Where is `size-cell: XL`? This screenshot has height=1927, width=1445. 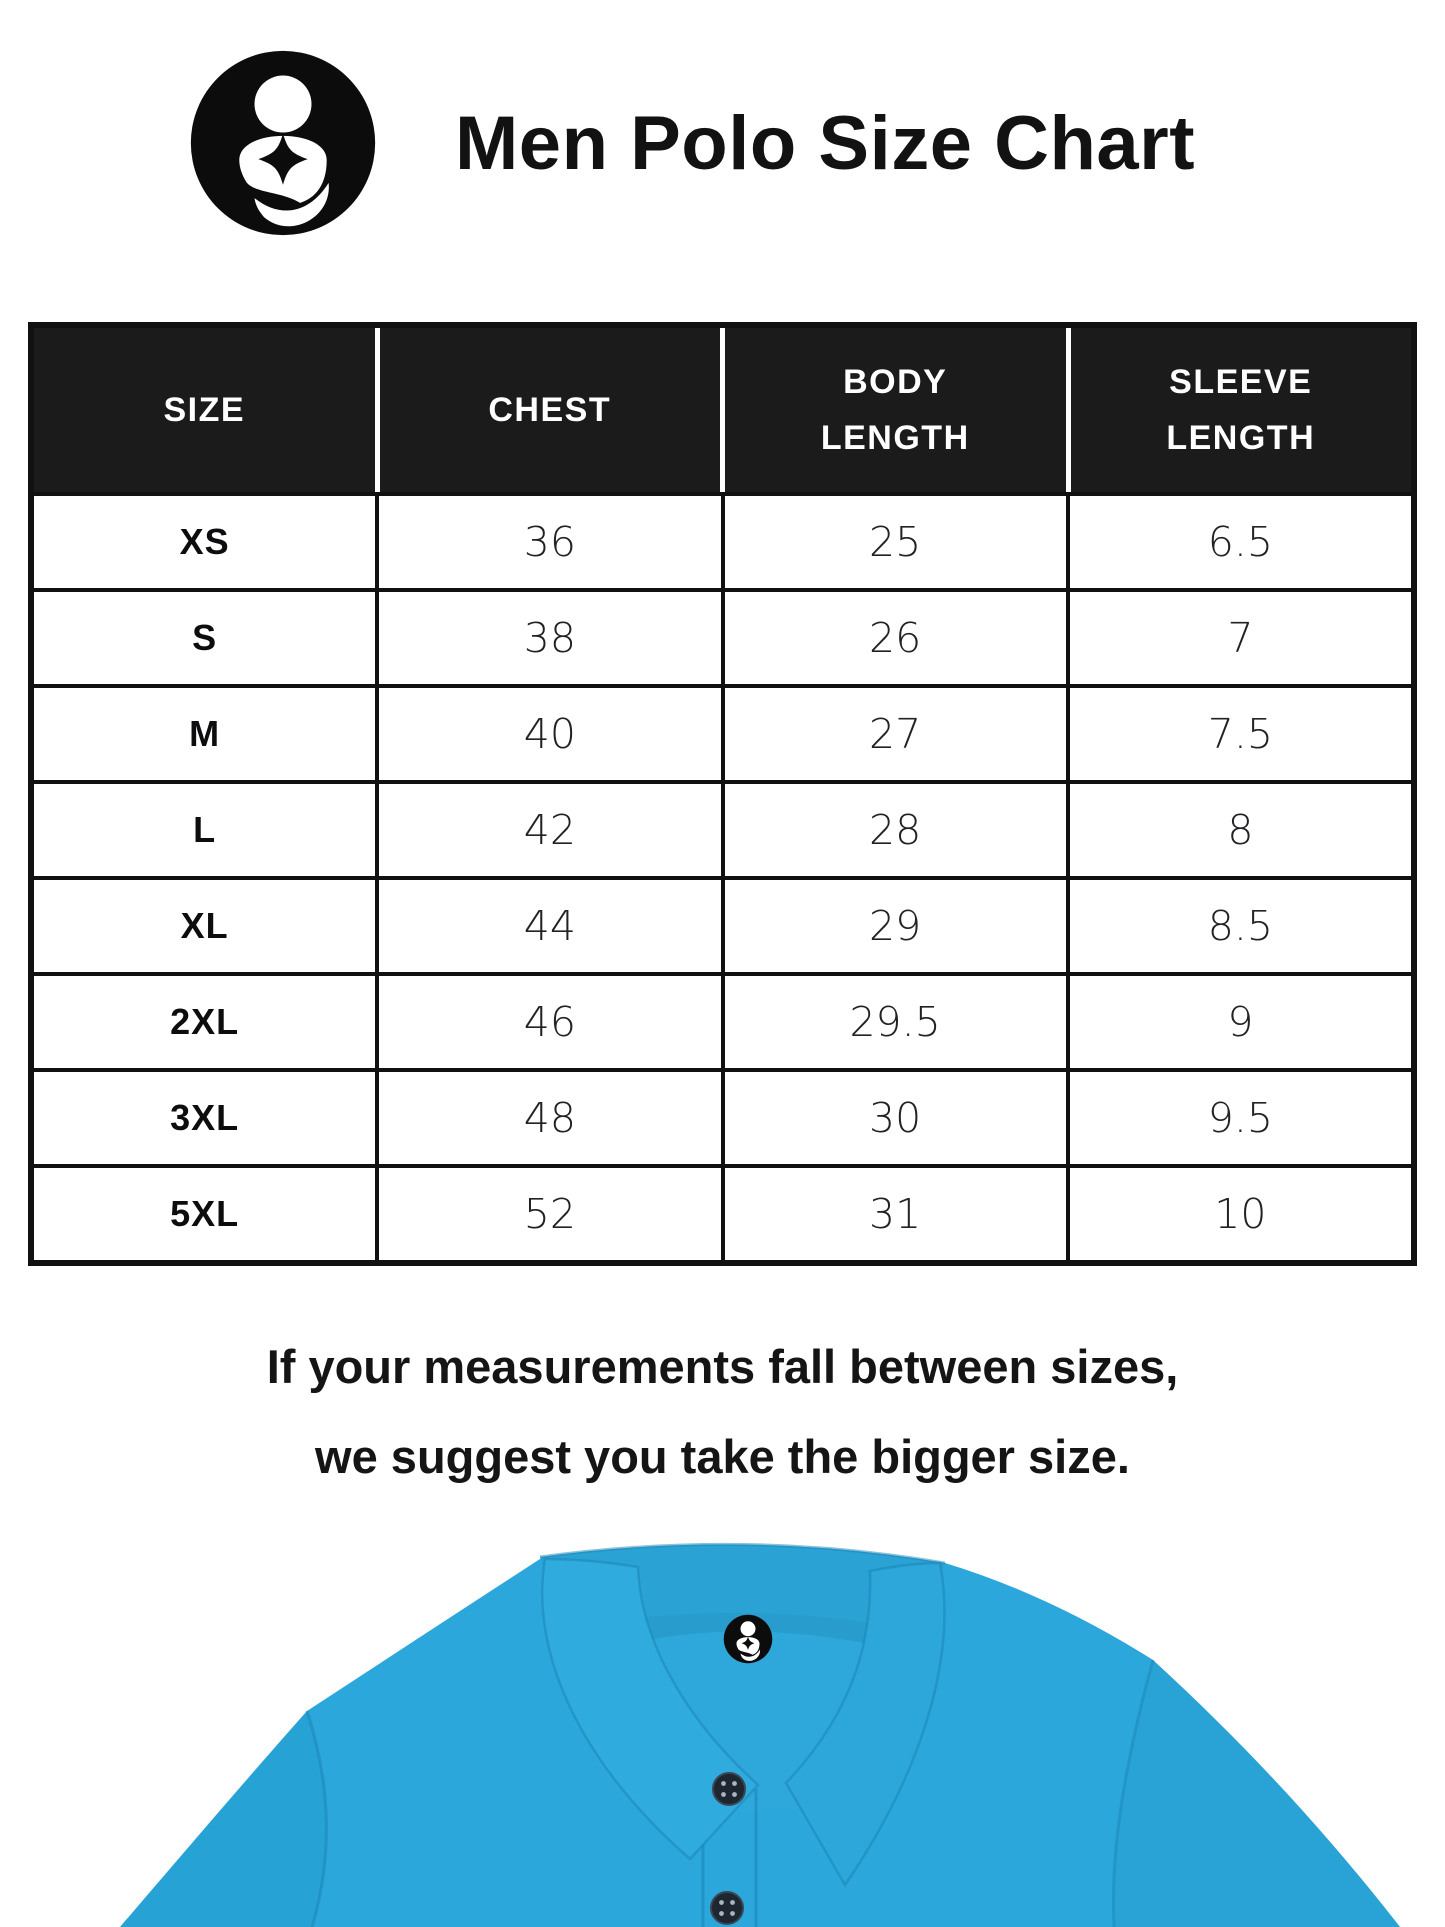
size-cell: XL is located at coordinates (205, 926).